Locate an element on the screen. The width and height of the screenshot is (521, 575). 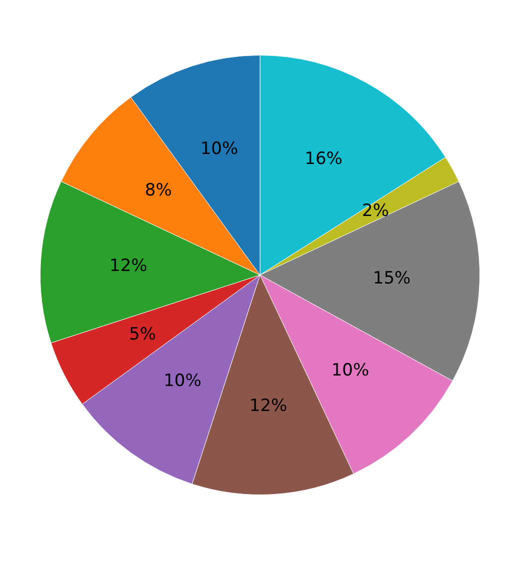
data-label: 5% is located at coordinates (142, 334).